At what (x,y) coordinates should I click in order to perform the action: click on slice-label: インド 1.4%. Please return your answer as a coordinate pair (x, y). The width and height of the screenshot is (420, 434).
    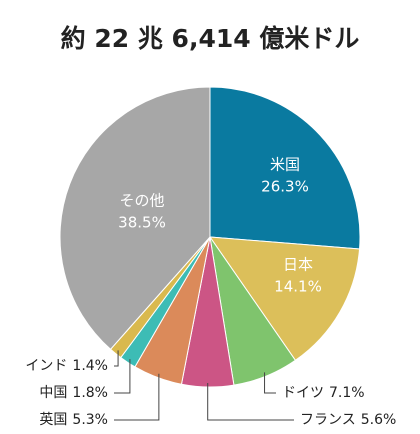
    Looking at the image, I should click on (66, 366).